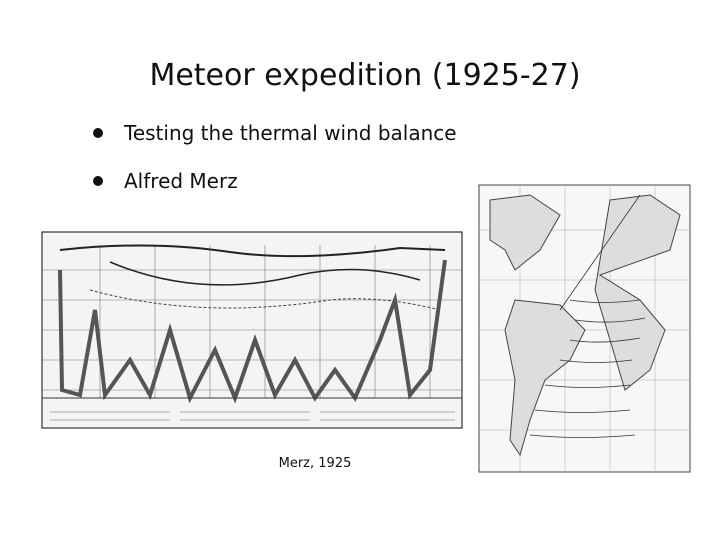 The height and width of the screenshot is (540, 720). What do you see at coordinates (315, 463) in the screenshot?
I see `figure-caption: Merz, 1925` at bounding box center [315, 463].